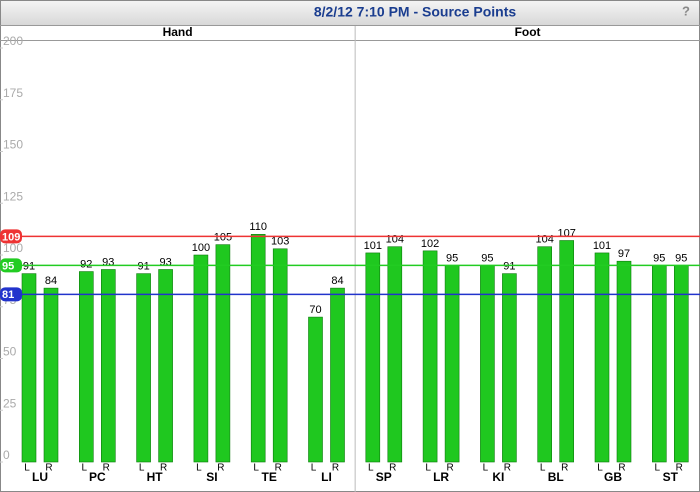  Describe the element at coordinates (441, 477) in the screenshot. I see `x-tick-label: LR` at that location.